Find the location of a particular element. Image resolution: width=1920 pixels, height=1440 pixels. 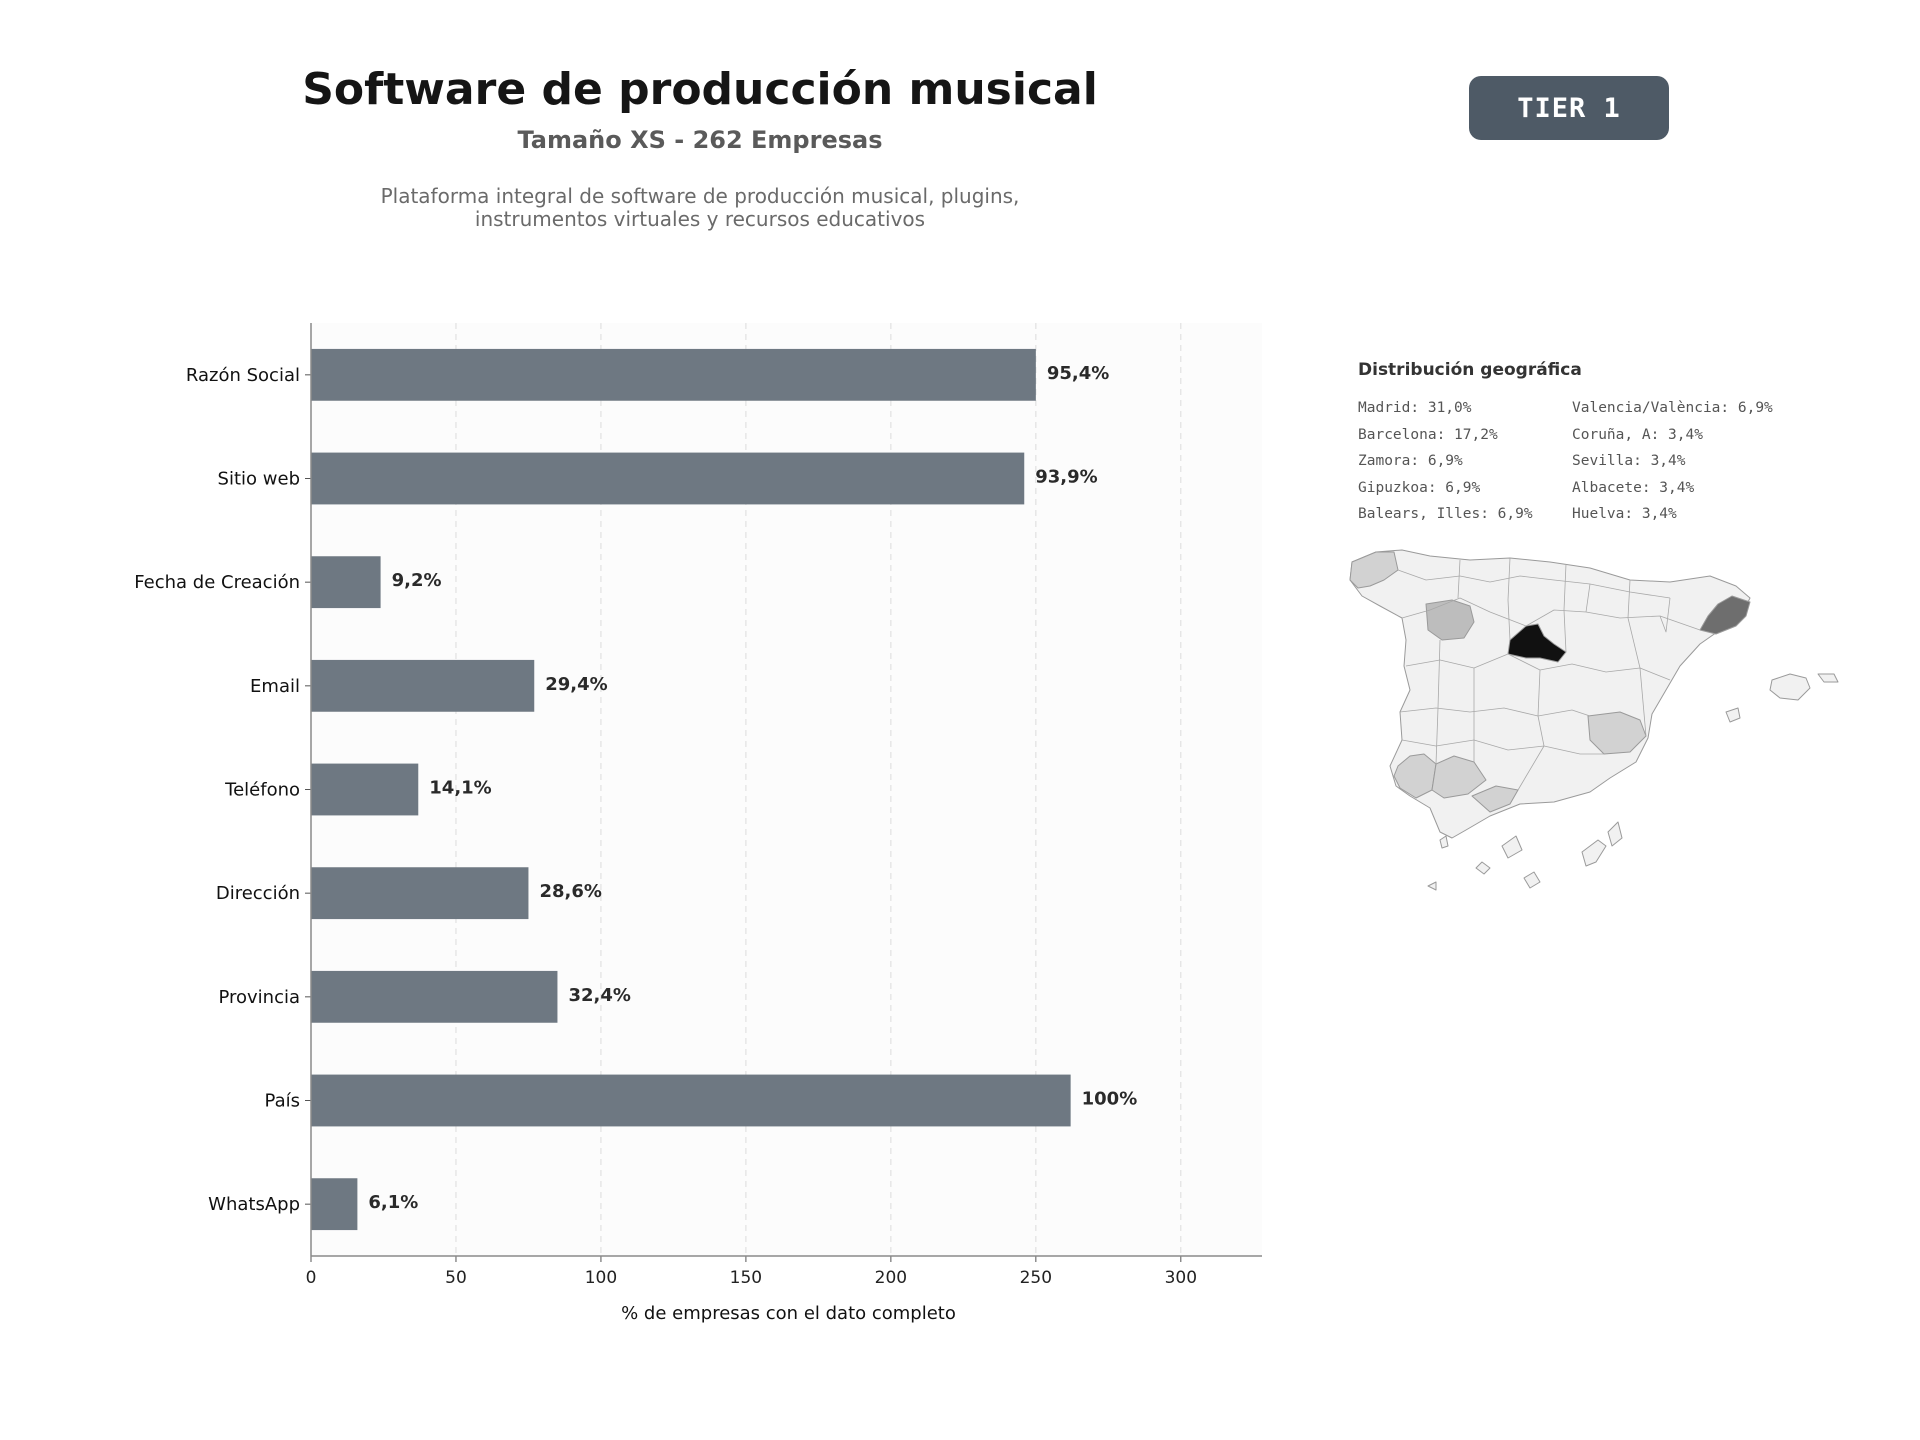

data-label: 32,4% is located at coordinates (599, 995).